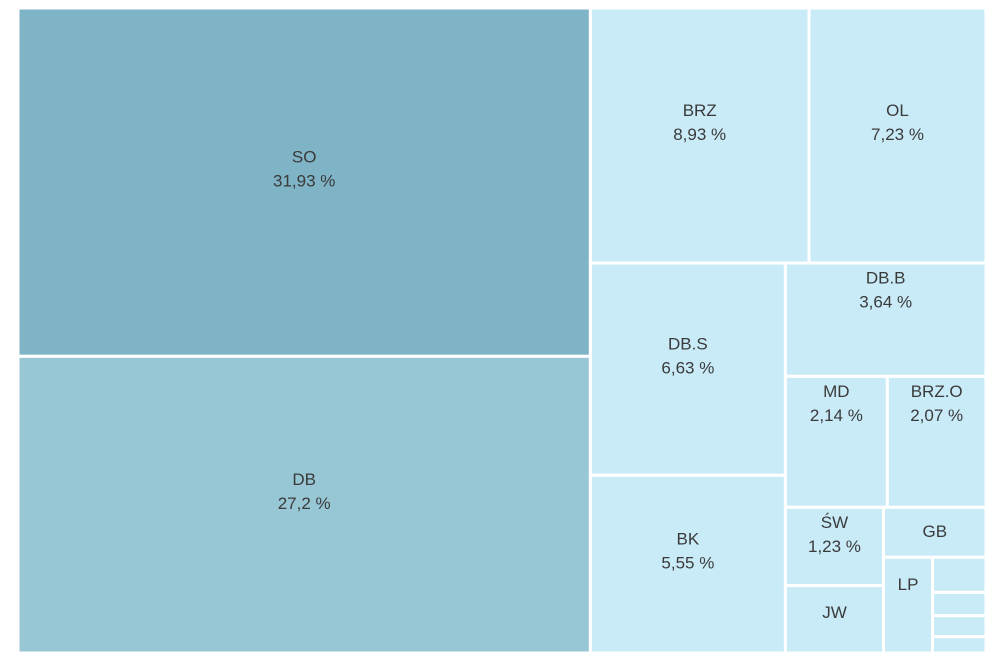 This screenshot has height=653, width=986. I want to click on cell-value-label: 31,93 %, so click(304, 181).